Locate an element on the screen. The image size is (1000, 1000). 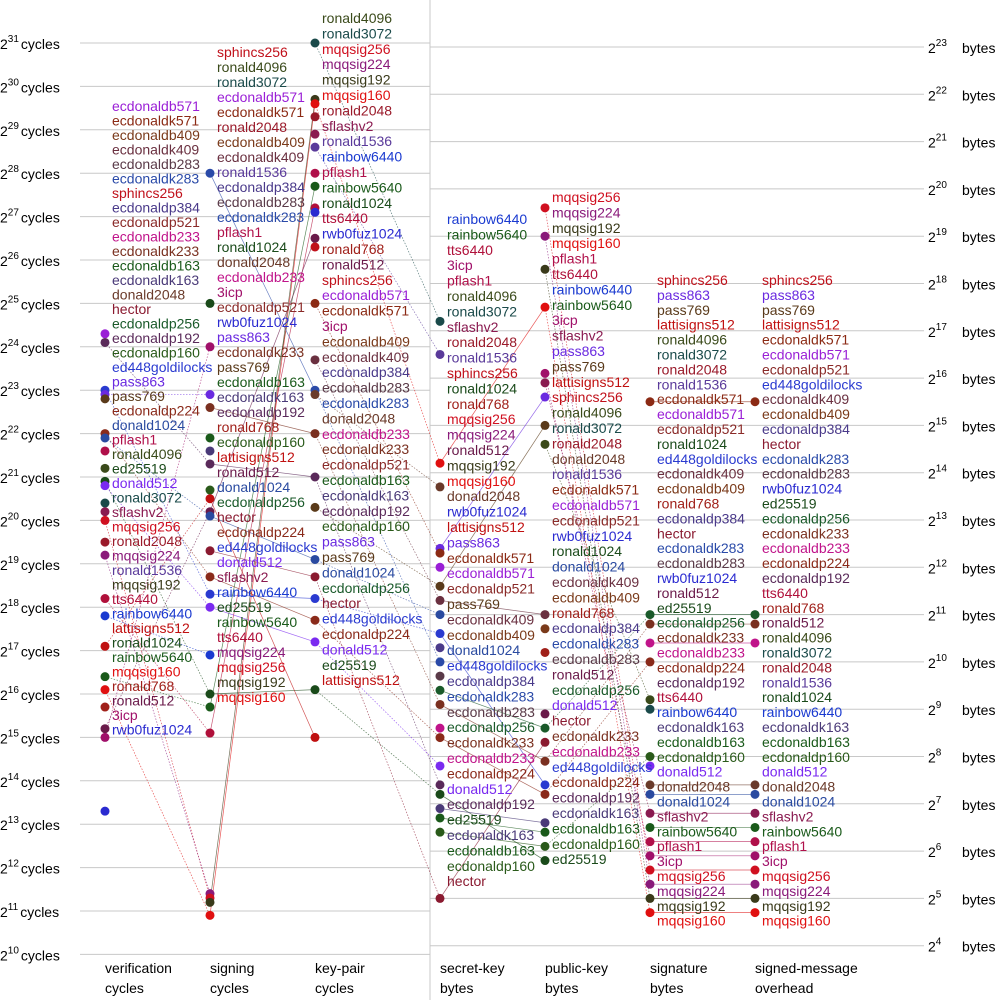
link-ecdonaldp224 is located at coordinates (492, 766).